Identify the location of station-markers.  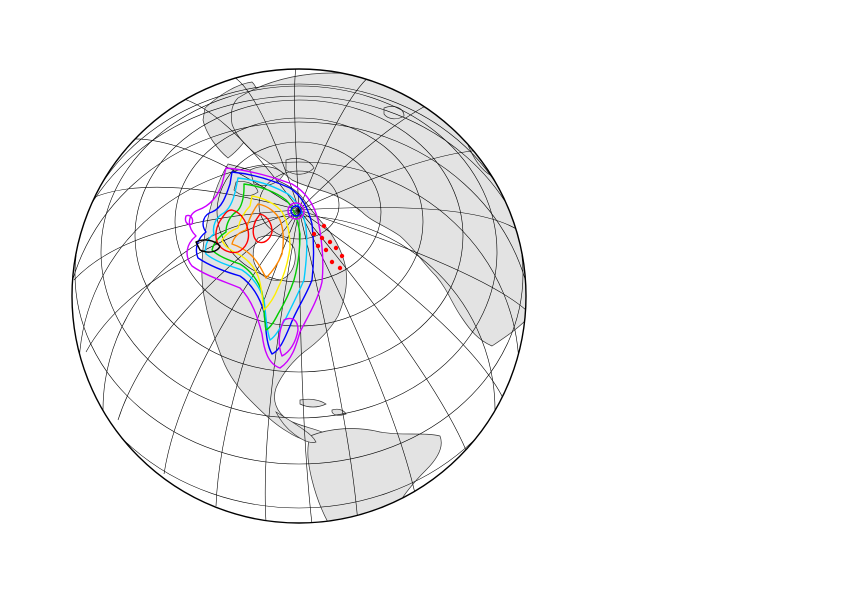
(328, 247).